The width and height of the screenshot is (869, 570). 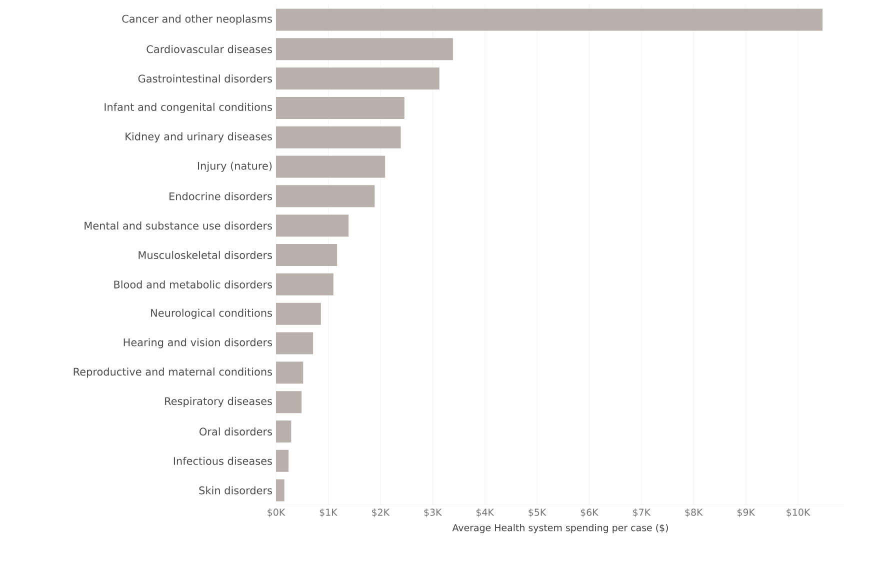 What do you see at coordinates (223, 460) in the screenshot?
I see `y-tick-label: Infectious diseases` at bounding box center [223, 460].